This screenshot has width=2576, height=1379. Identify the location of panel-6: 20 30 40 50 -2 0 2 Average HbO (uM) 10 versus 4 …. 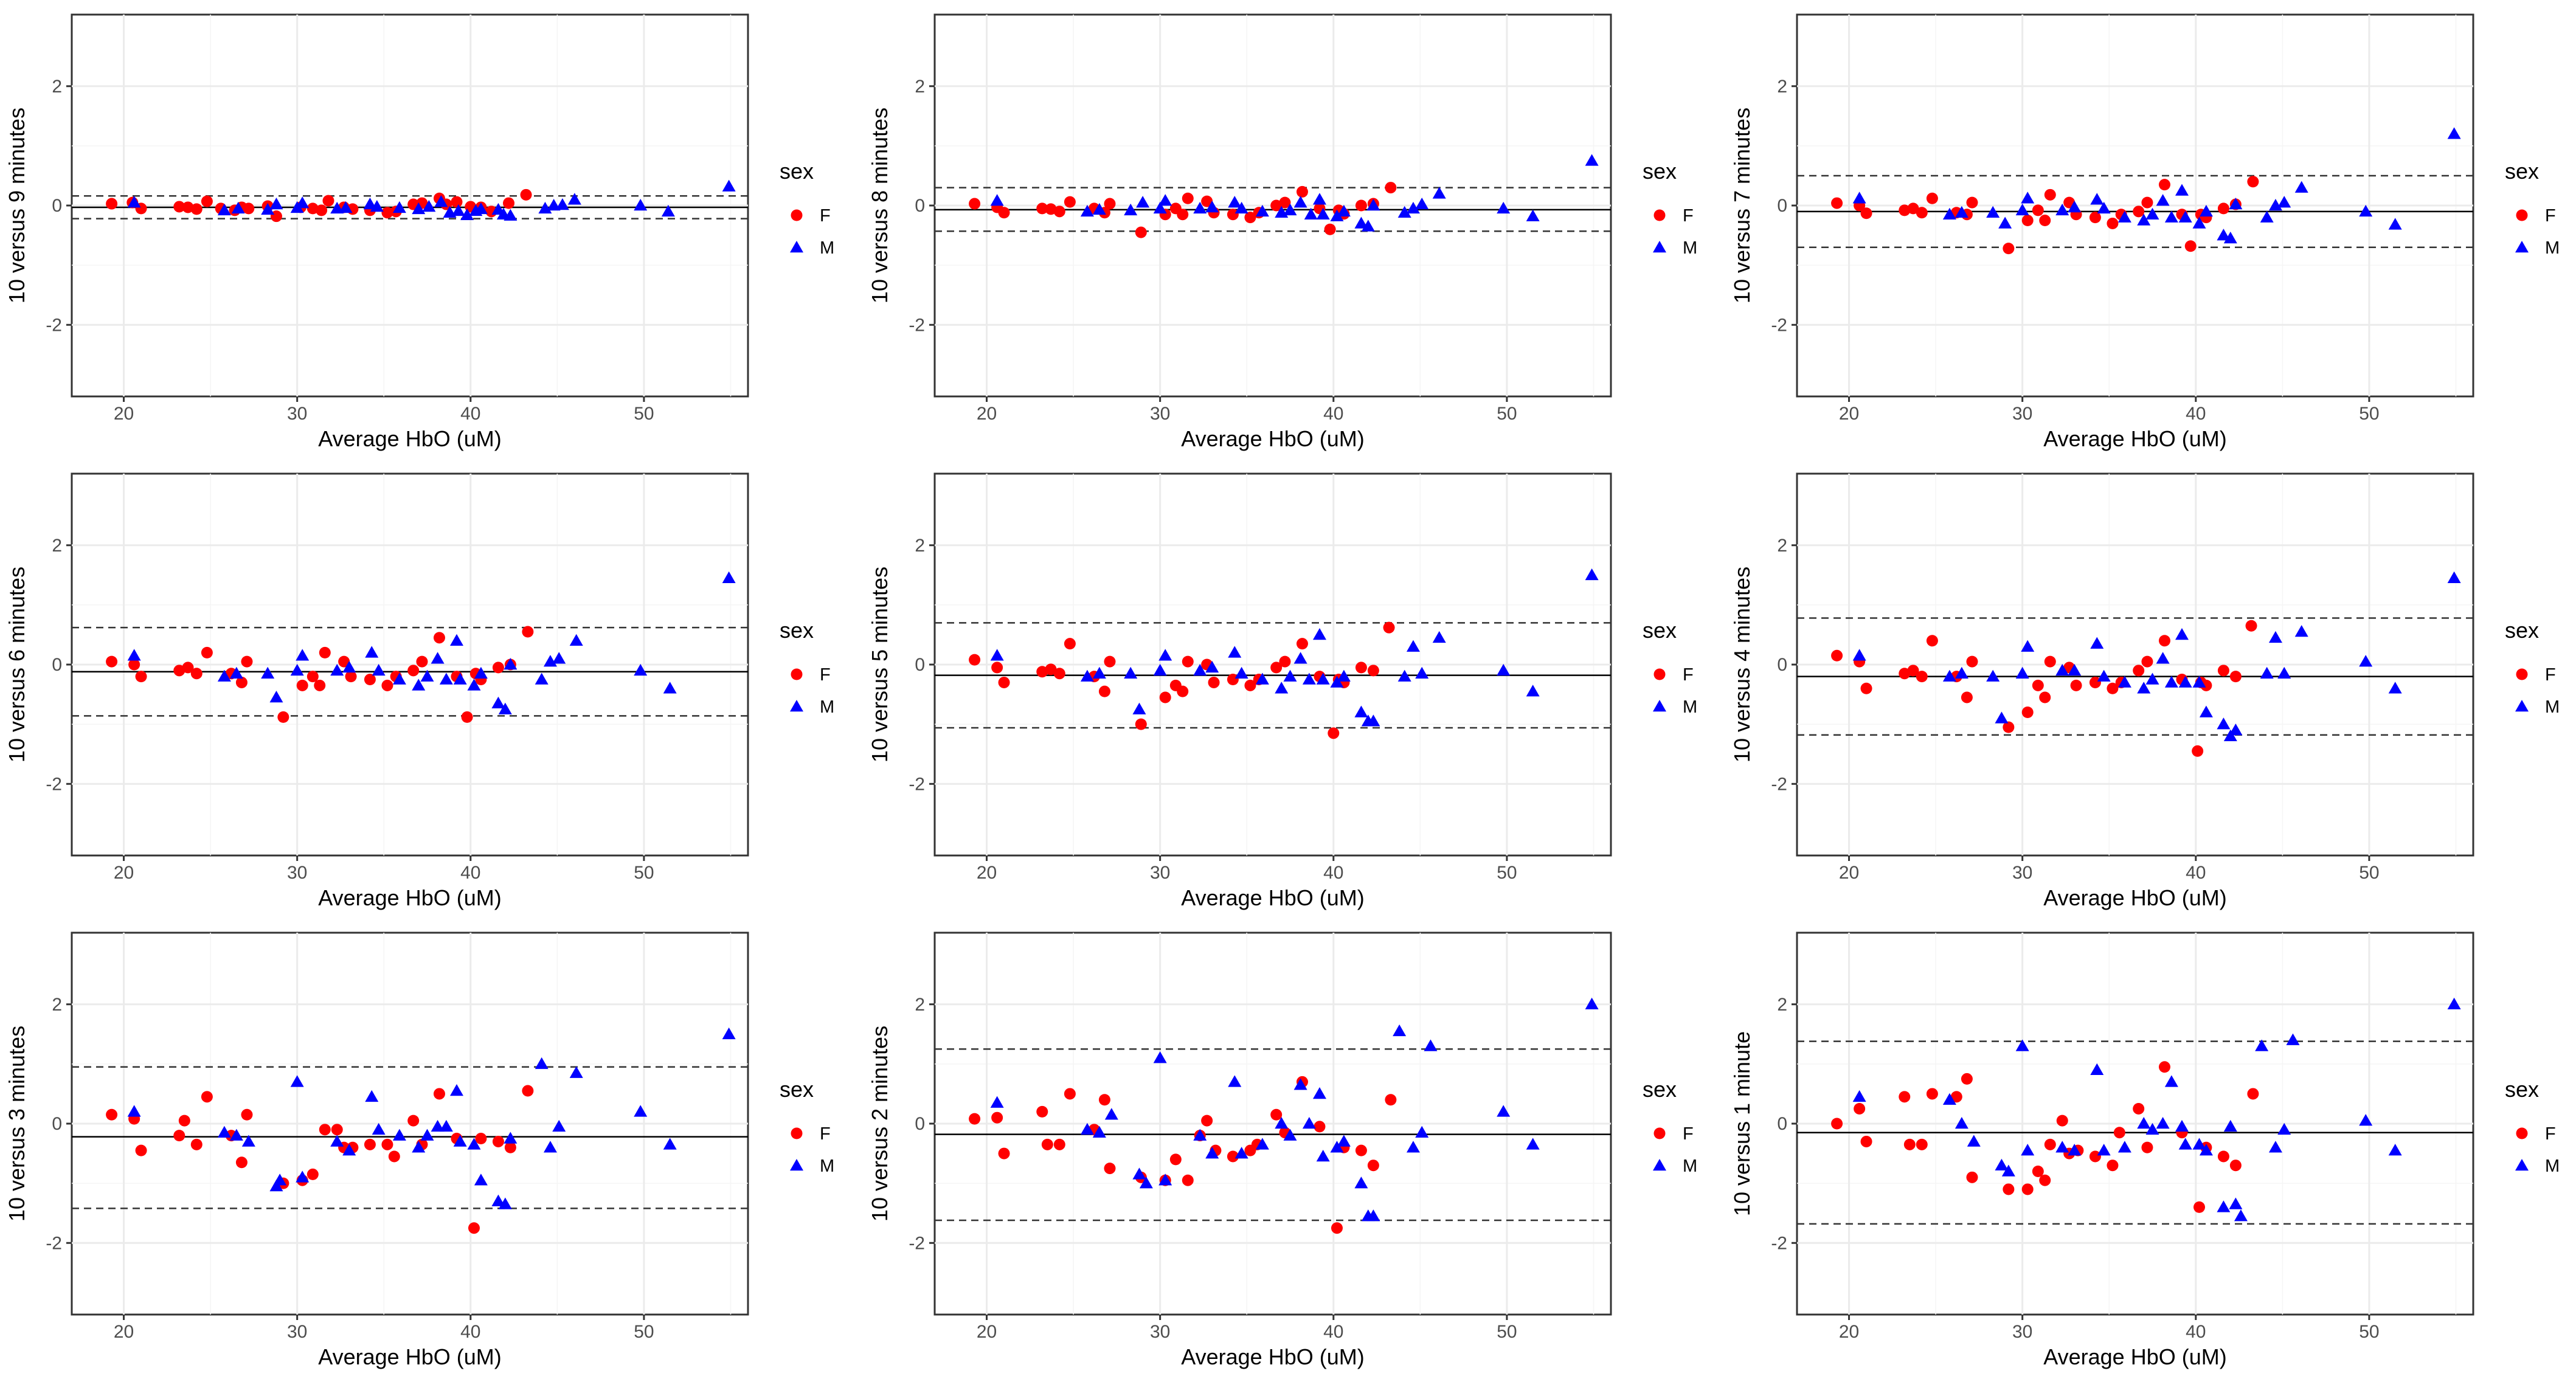
(2144, 691).